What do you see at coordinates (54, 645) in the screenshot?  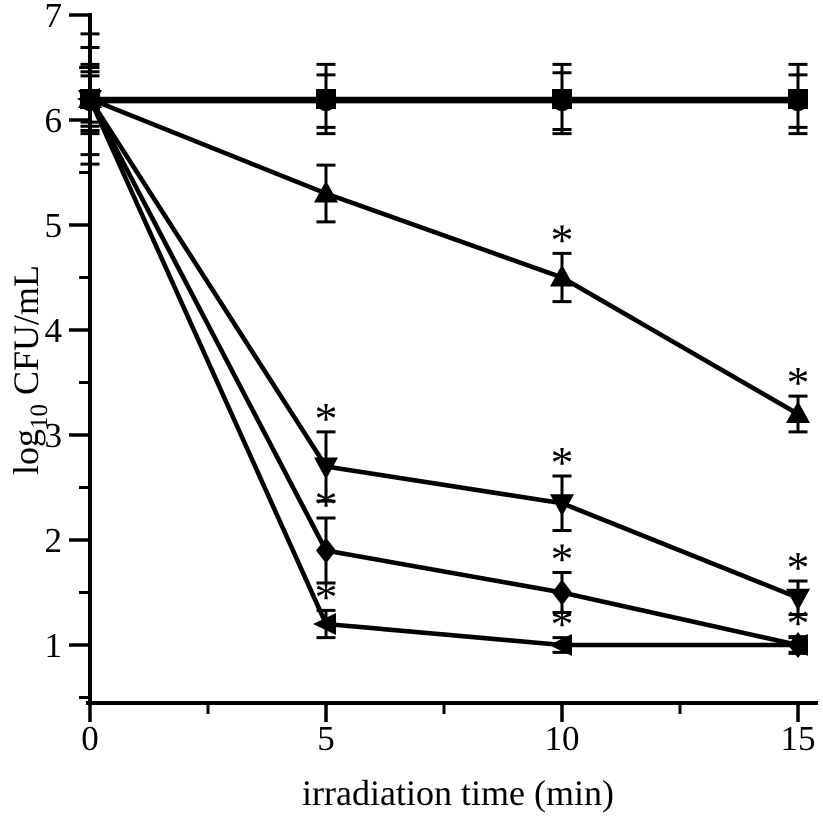 I see `y-tick-label: 1` at bounding box center [54, 645].